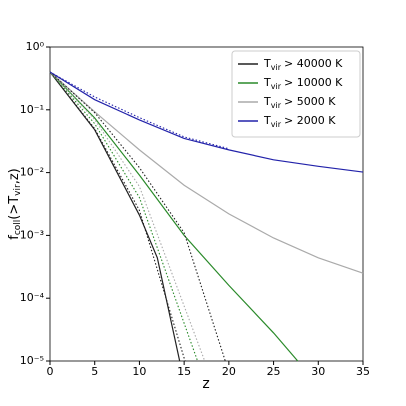  I want to click on x-tick-label: 30, so click(318, 371).